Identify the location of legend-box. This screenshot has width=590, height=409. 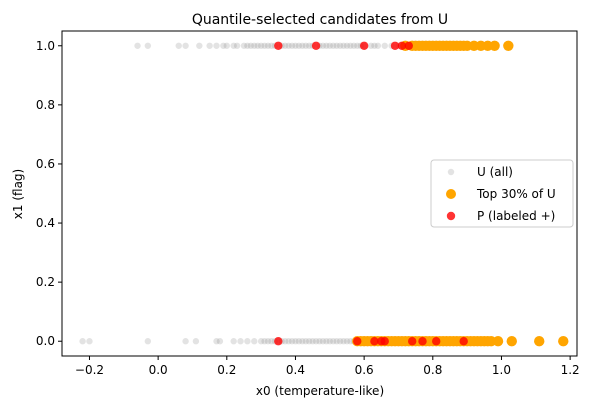
(502, 193).